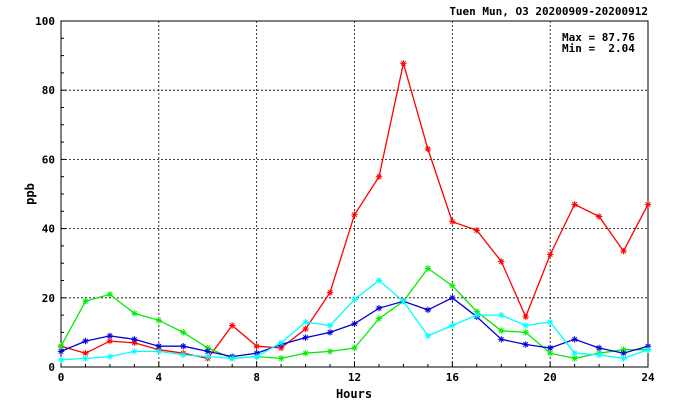 The height and width of the screenshot is (409, 674). I want to click on y-tick-label: 60, so click(48, 159).